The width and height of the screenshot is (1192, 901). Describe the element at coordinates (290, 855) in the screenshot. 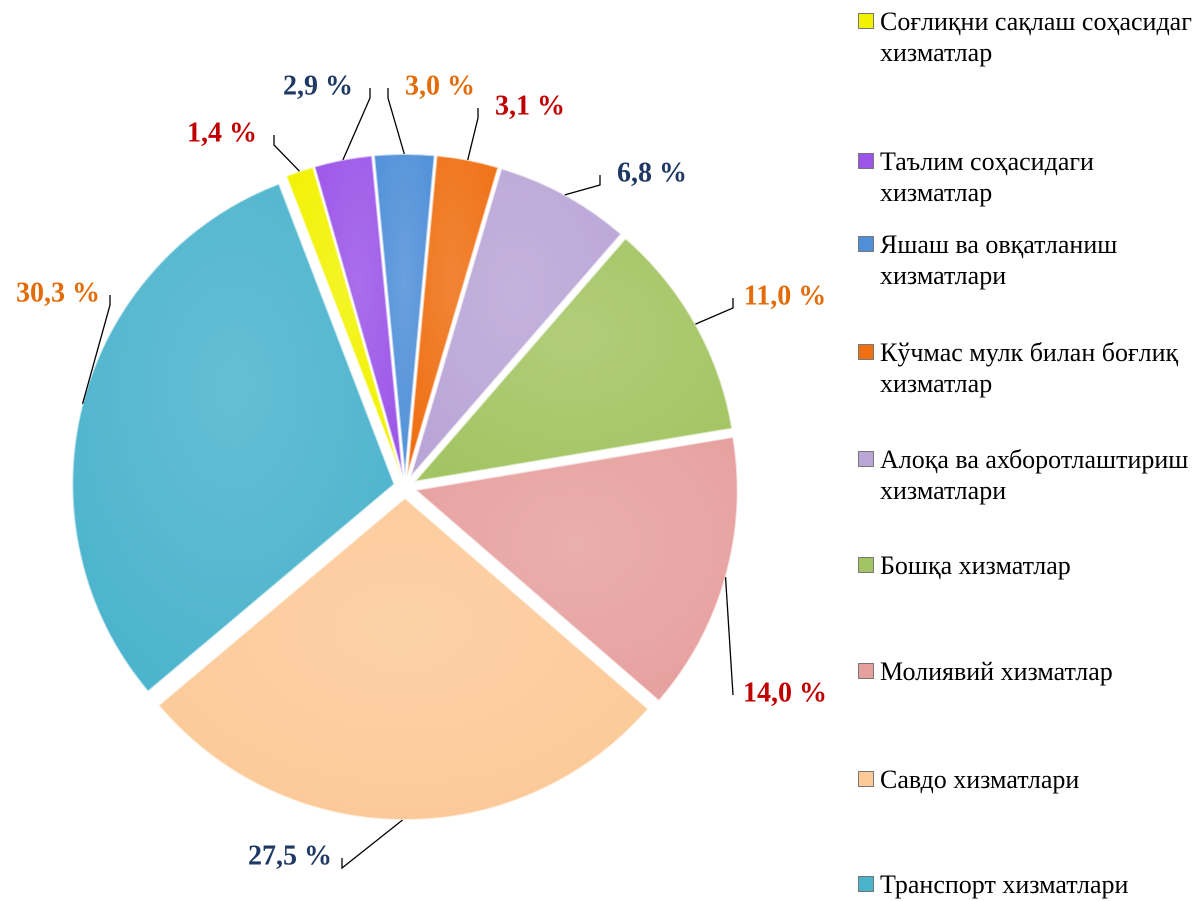

I see `data-label: 27,5 %` at that location.